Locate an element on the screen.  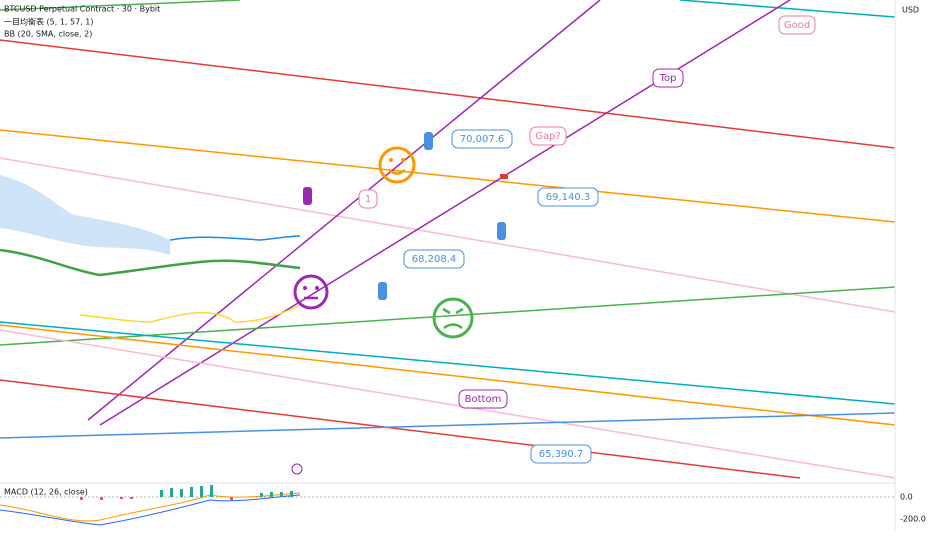
callout: Bottom is located at coordinates (483, 399).